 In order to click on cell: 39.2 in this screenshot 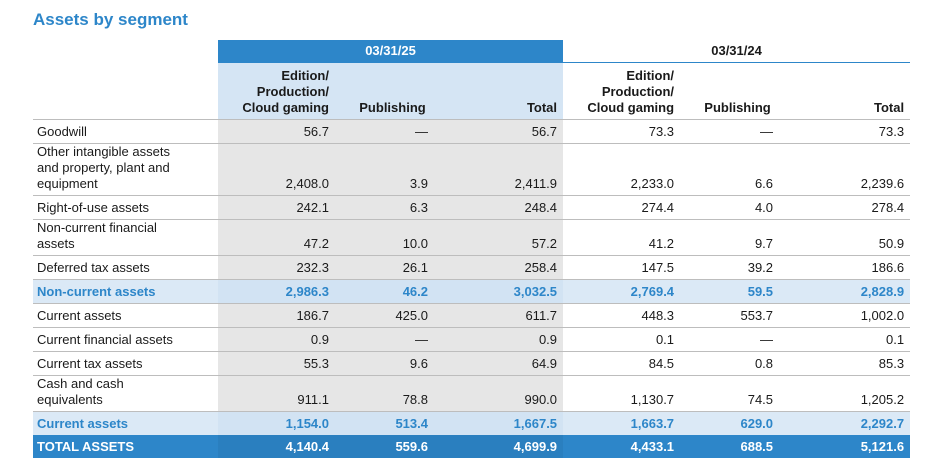, I will do `click(737, 268)`.